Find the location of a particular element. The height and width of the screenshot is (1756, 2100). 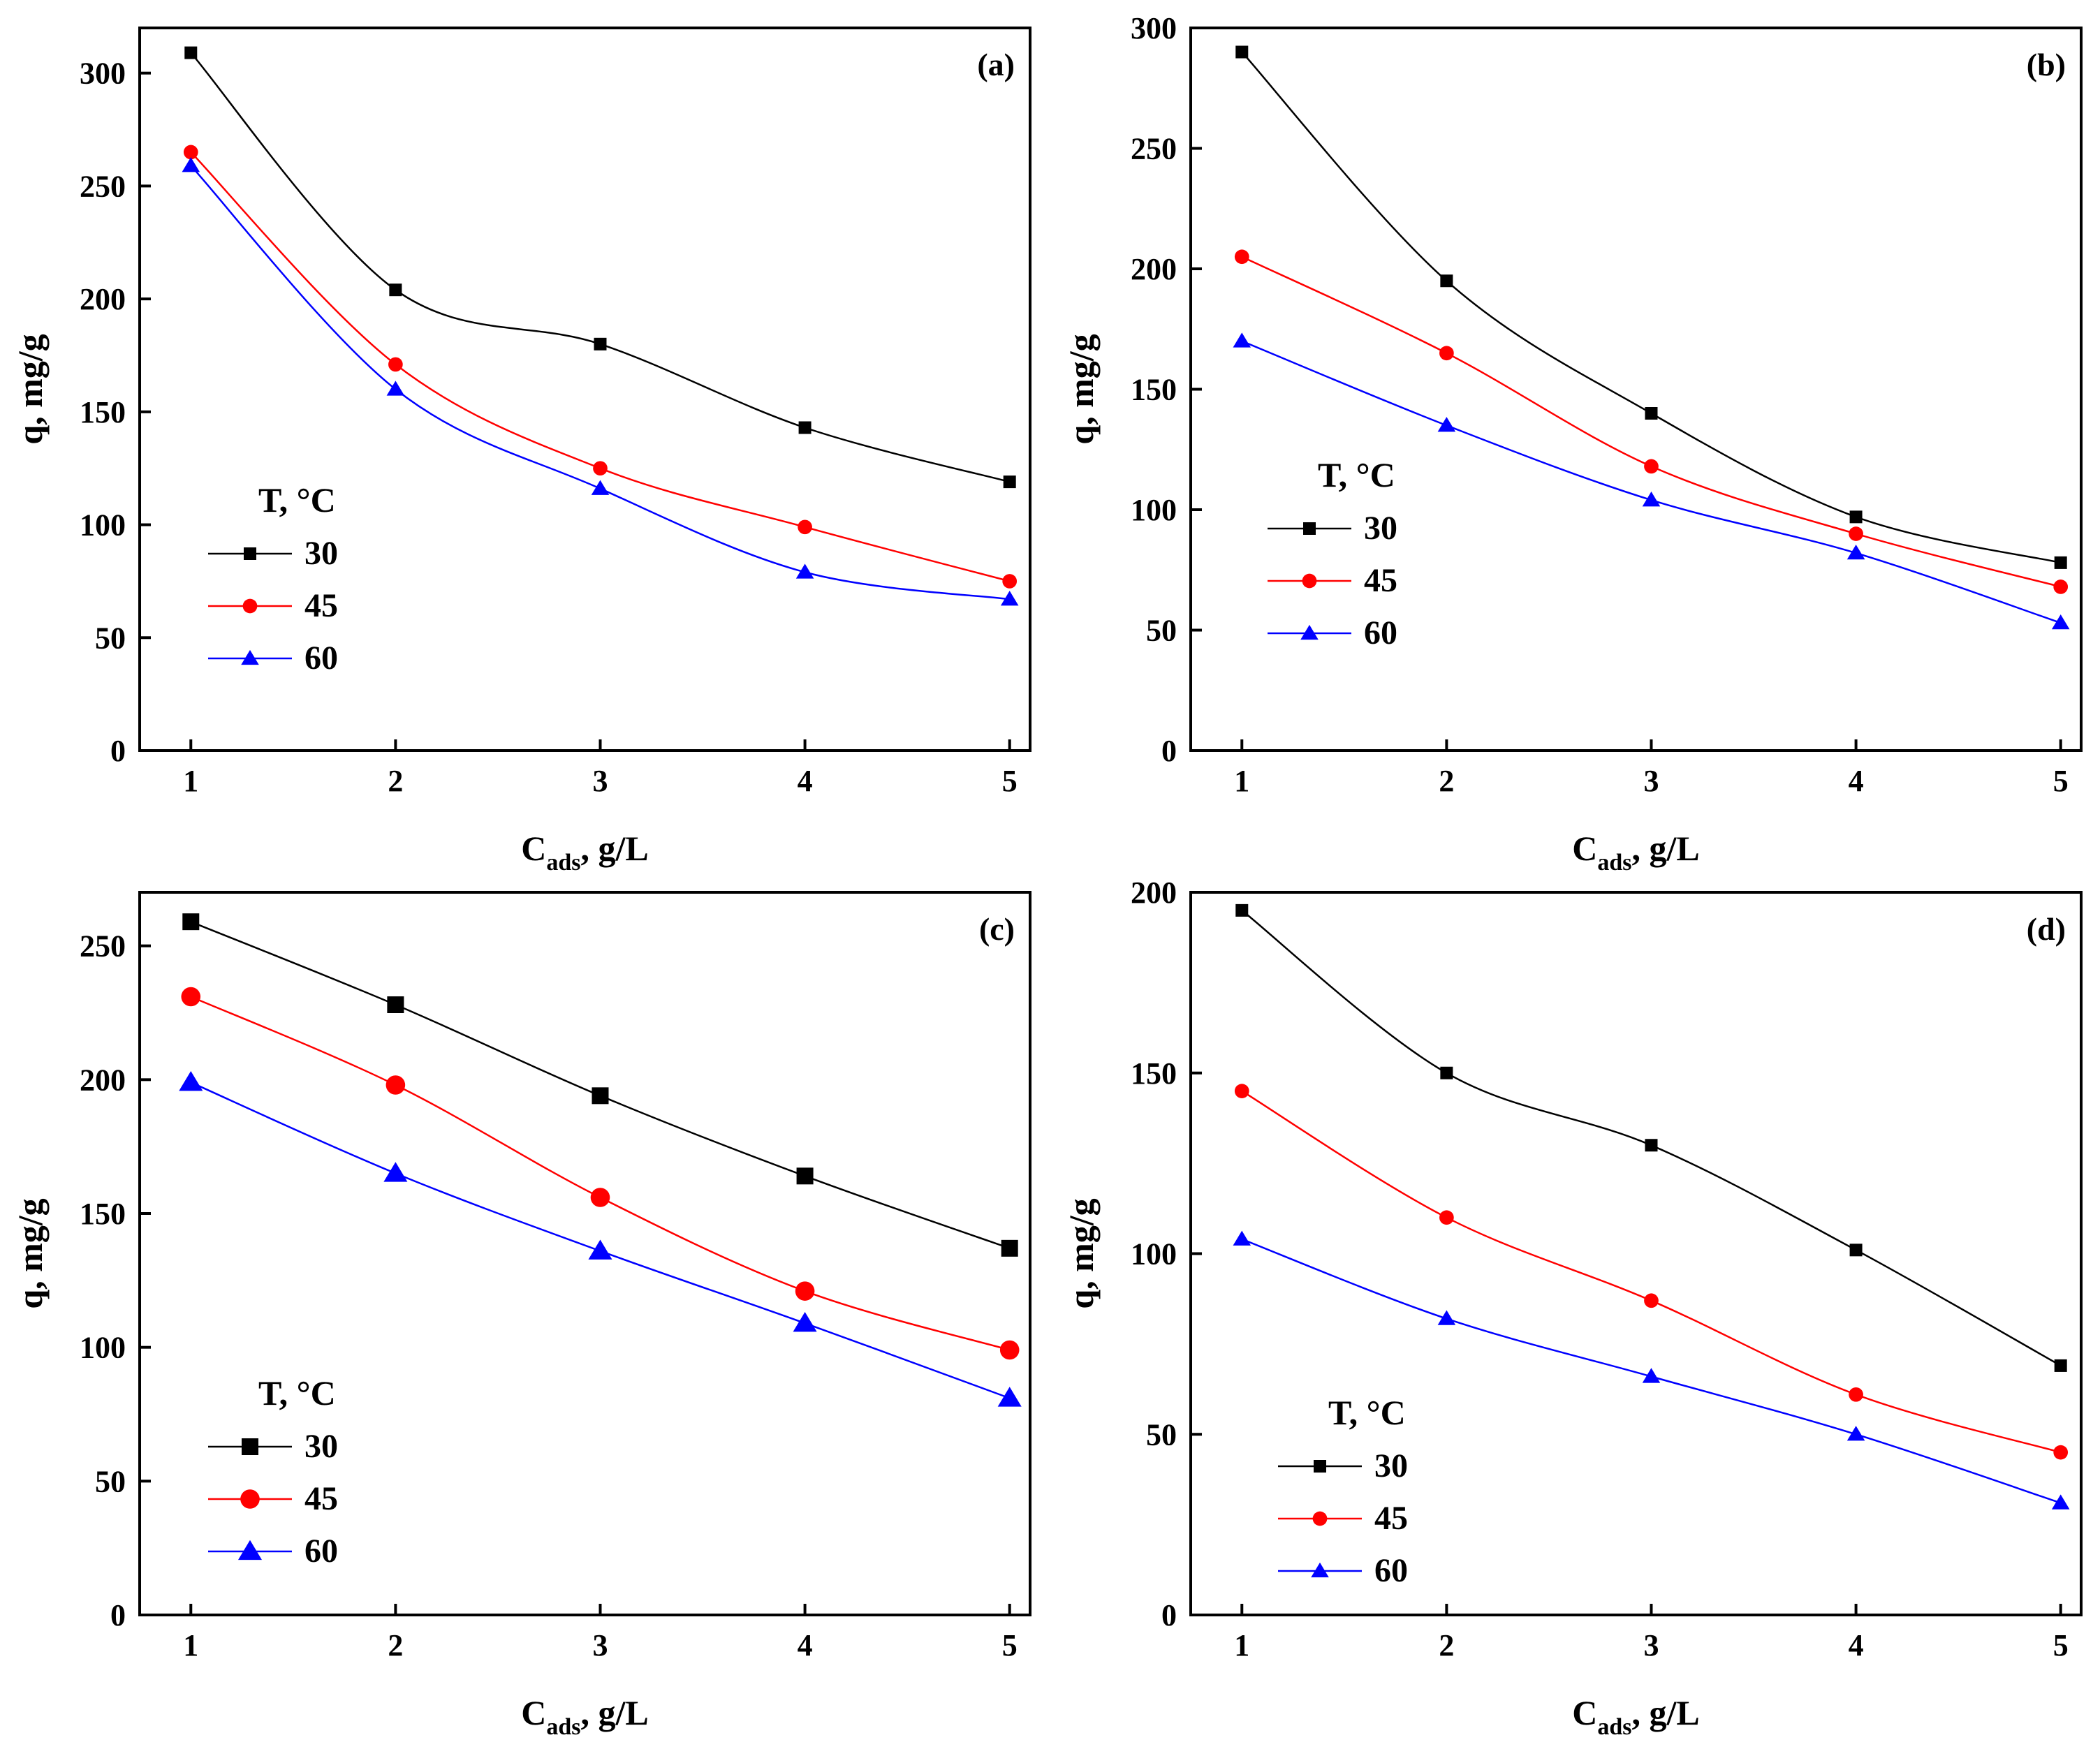

legend: T, °C 30 45 60 is located at coordinates (1332, 553).